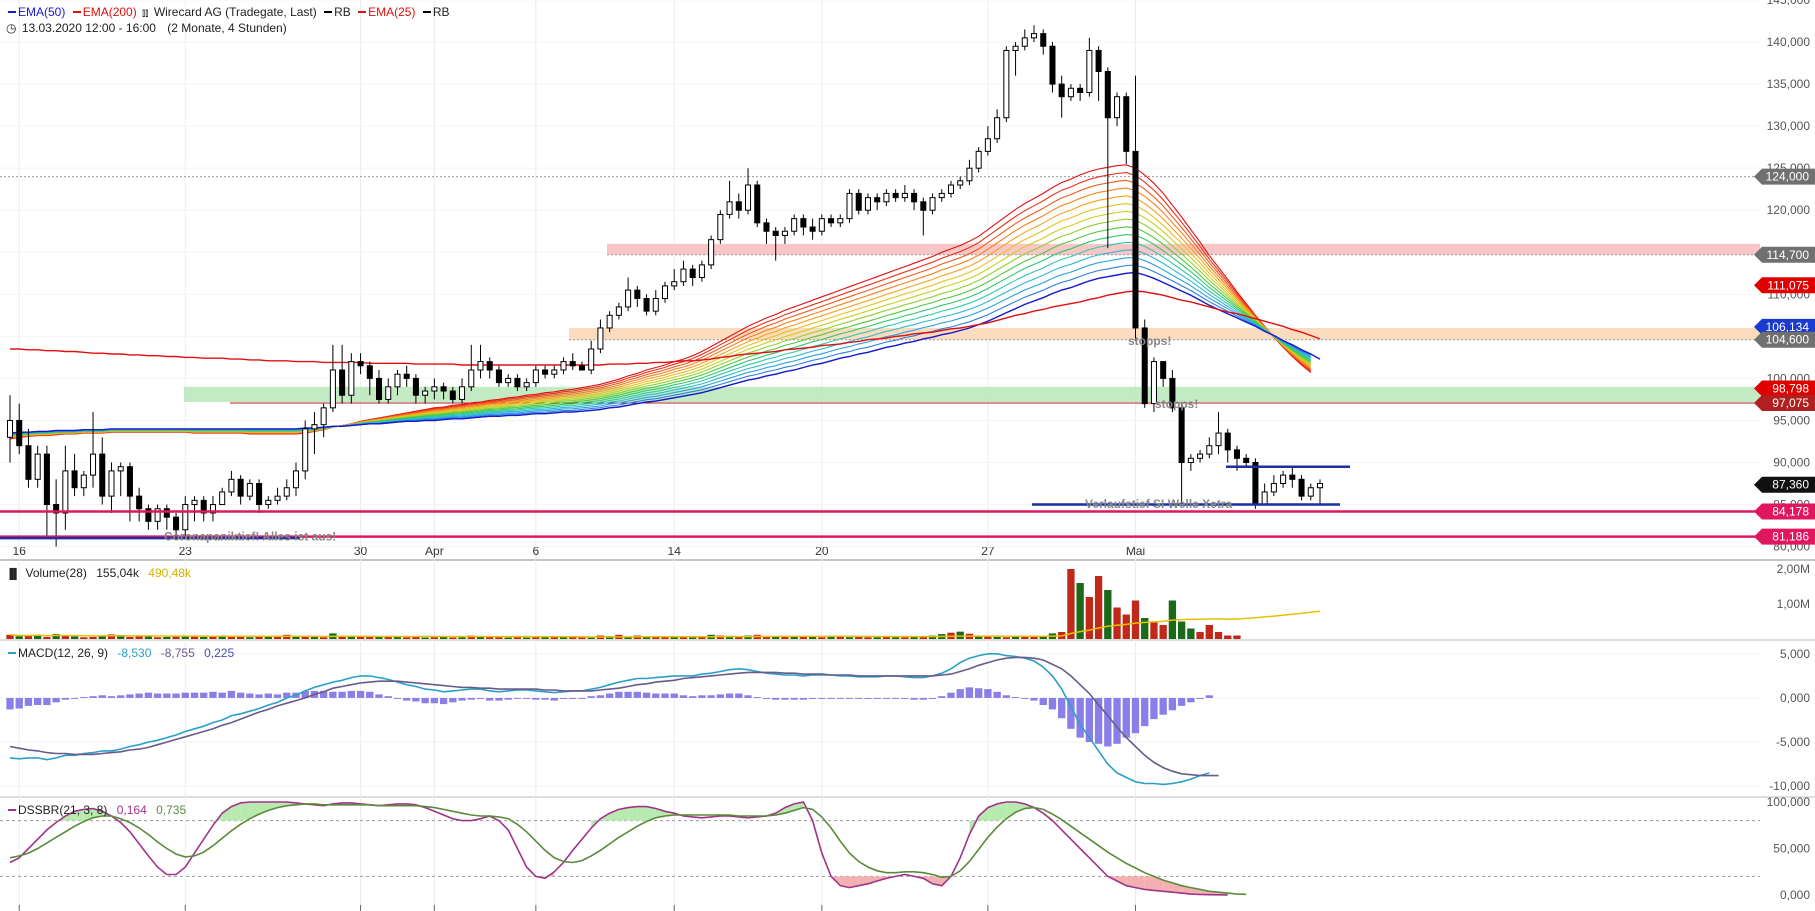 The width and height of the screenshot is (1815, 911). What do you see at coordinates (1790, 511) in the screenshot?
I see `price-badge-text: 84,178` at bounding box center [1790, 511].